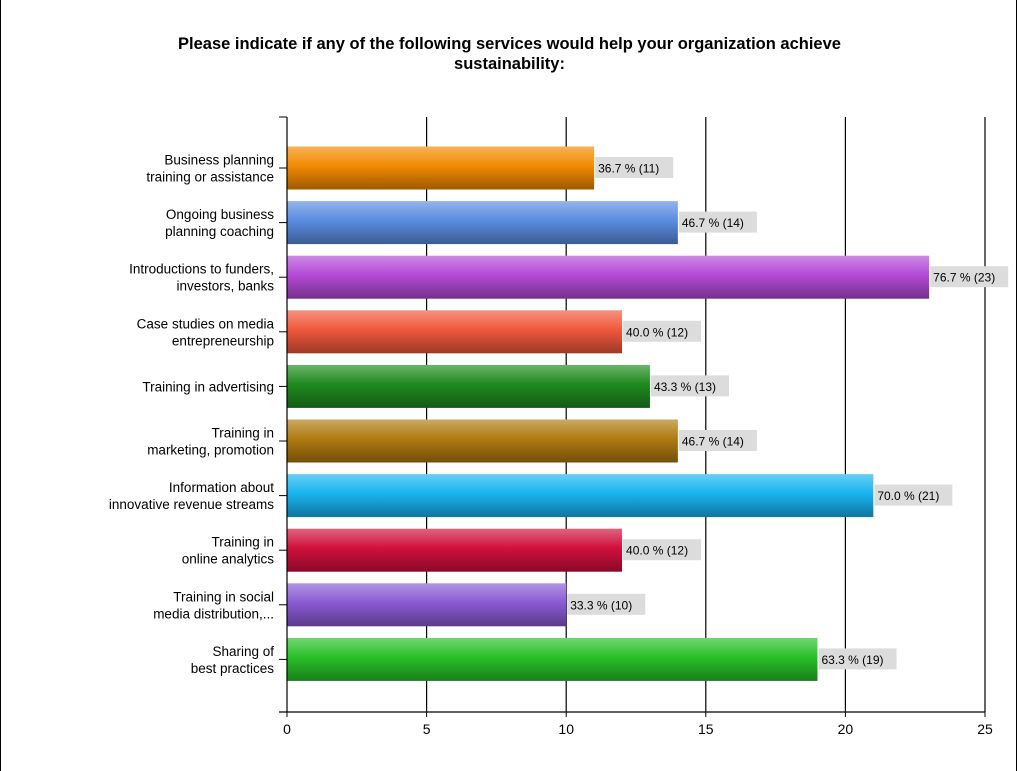 The height and width of the screenshot is (771, 1019). I want to click on value-label: 63.3 % (19), so click(852, 660).